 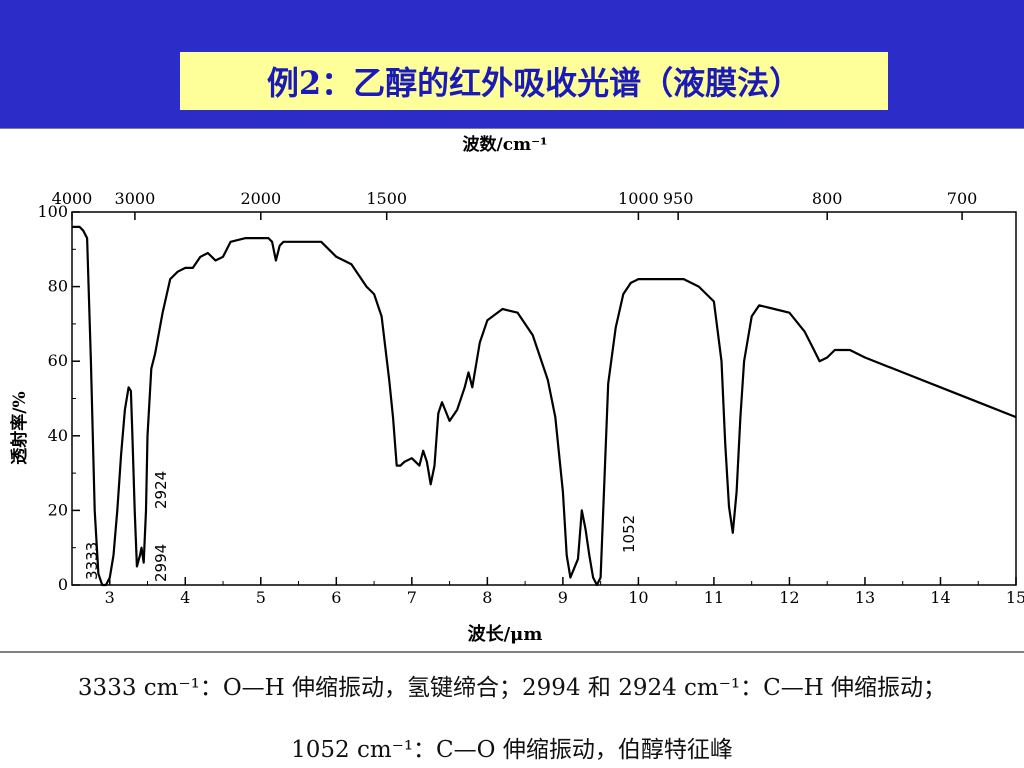 I want to click on top-tick-label: 4000, so click(x=72, y=198).